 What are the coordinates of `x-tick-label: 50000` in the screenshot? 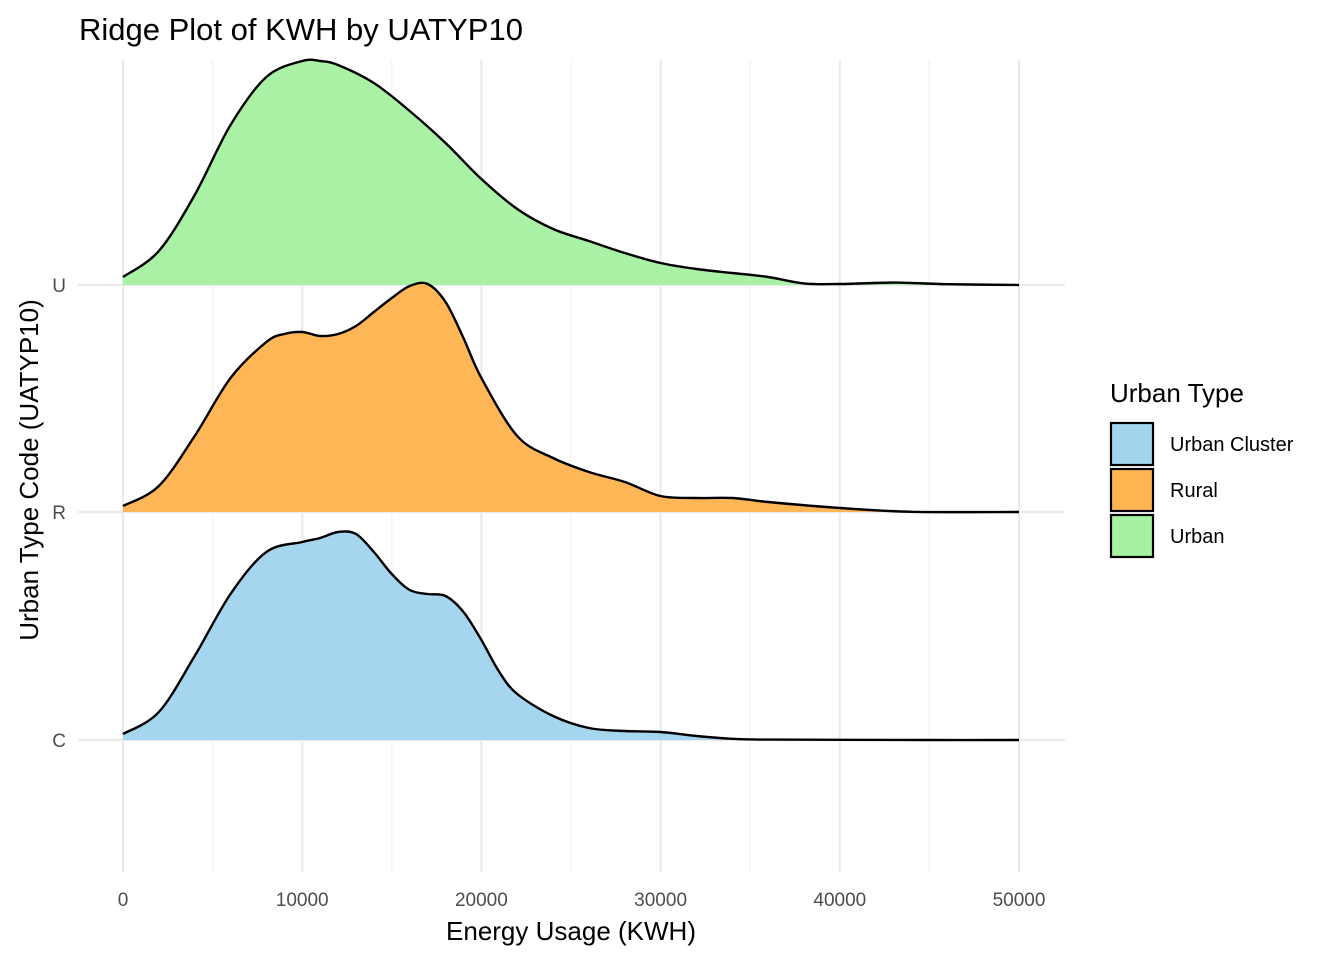 It's located at (1019, 900).